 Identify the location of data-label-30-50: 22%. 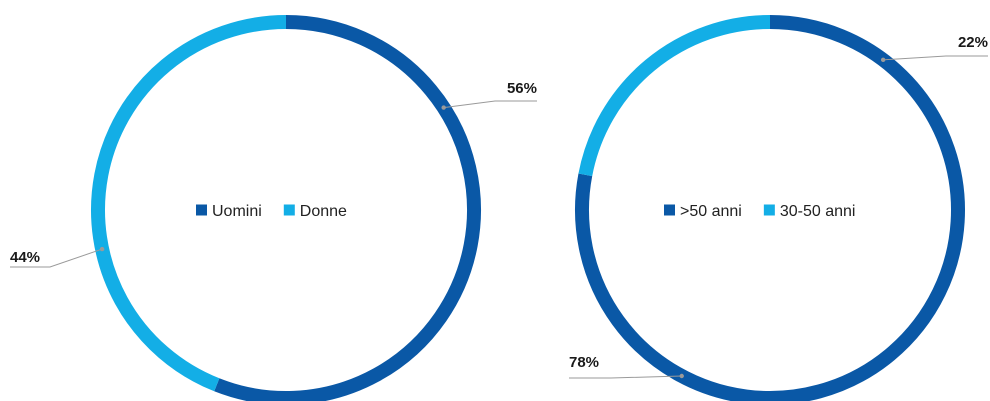
(973, 42).